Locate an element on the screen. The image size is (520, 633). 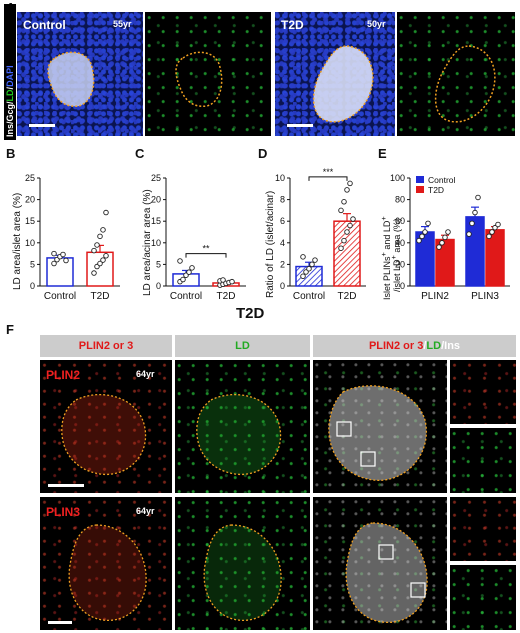
y-tick-label: 60 is located at coordinates (400, 221).